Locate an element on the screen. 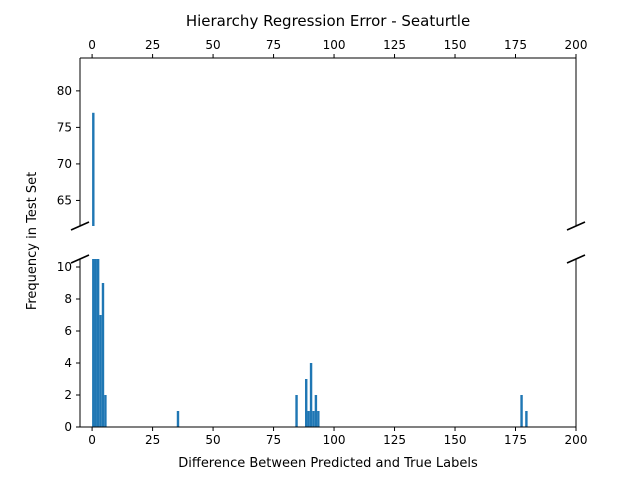  lower-y-tick-label-4: 8 is located at coordinates (68, 299).